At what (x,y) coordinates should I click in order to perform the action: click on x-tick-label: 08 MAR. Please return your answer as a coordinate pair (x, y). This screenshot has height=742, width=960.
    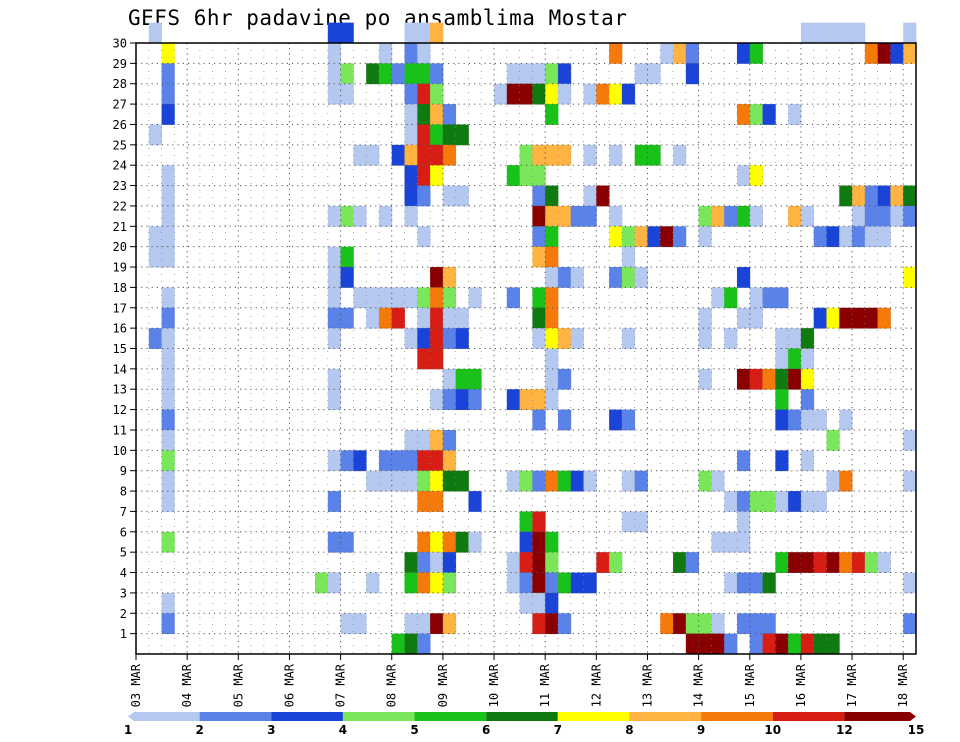
    Looking at the image, I should click on (392, 685).